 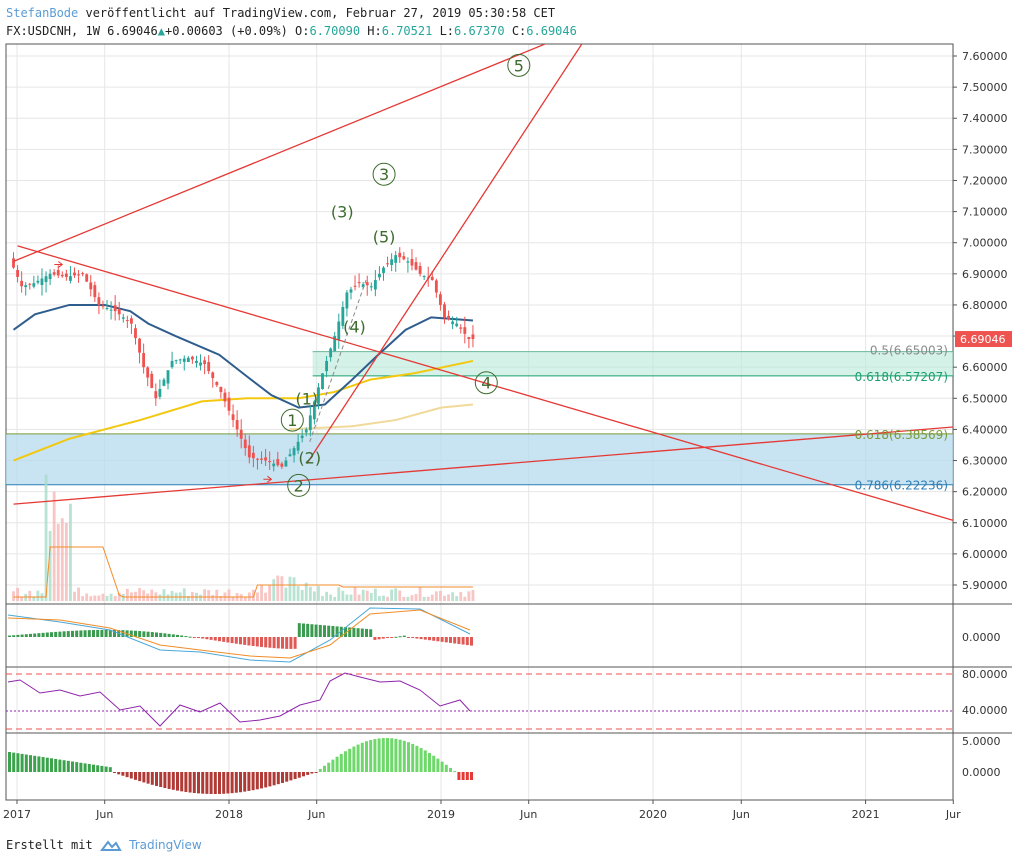 What do you see at coordinates (981, 772) in the screenshot?
I see `momentum-tick-label: 0.0000` at bounding box center [981, 772].